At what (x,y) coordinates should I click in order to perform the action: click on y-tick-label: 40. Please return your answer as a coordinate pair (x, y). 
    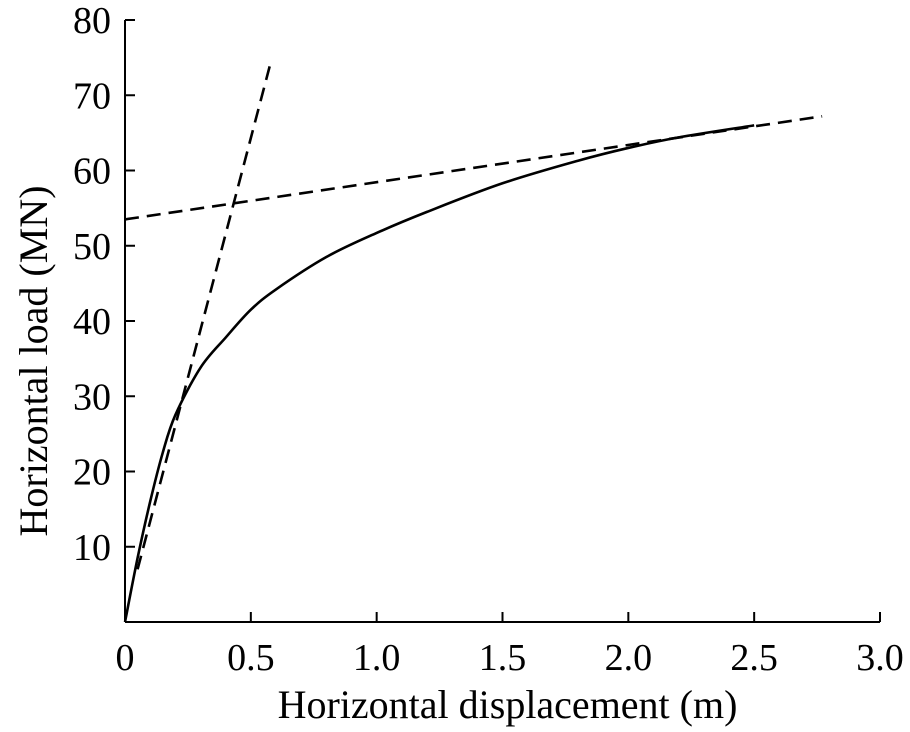
    Looking at the image, I should click on (92, 322).